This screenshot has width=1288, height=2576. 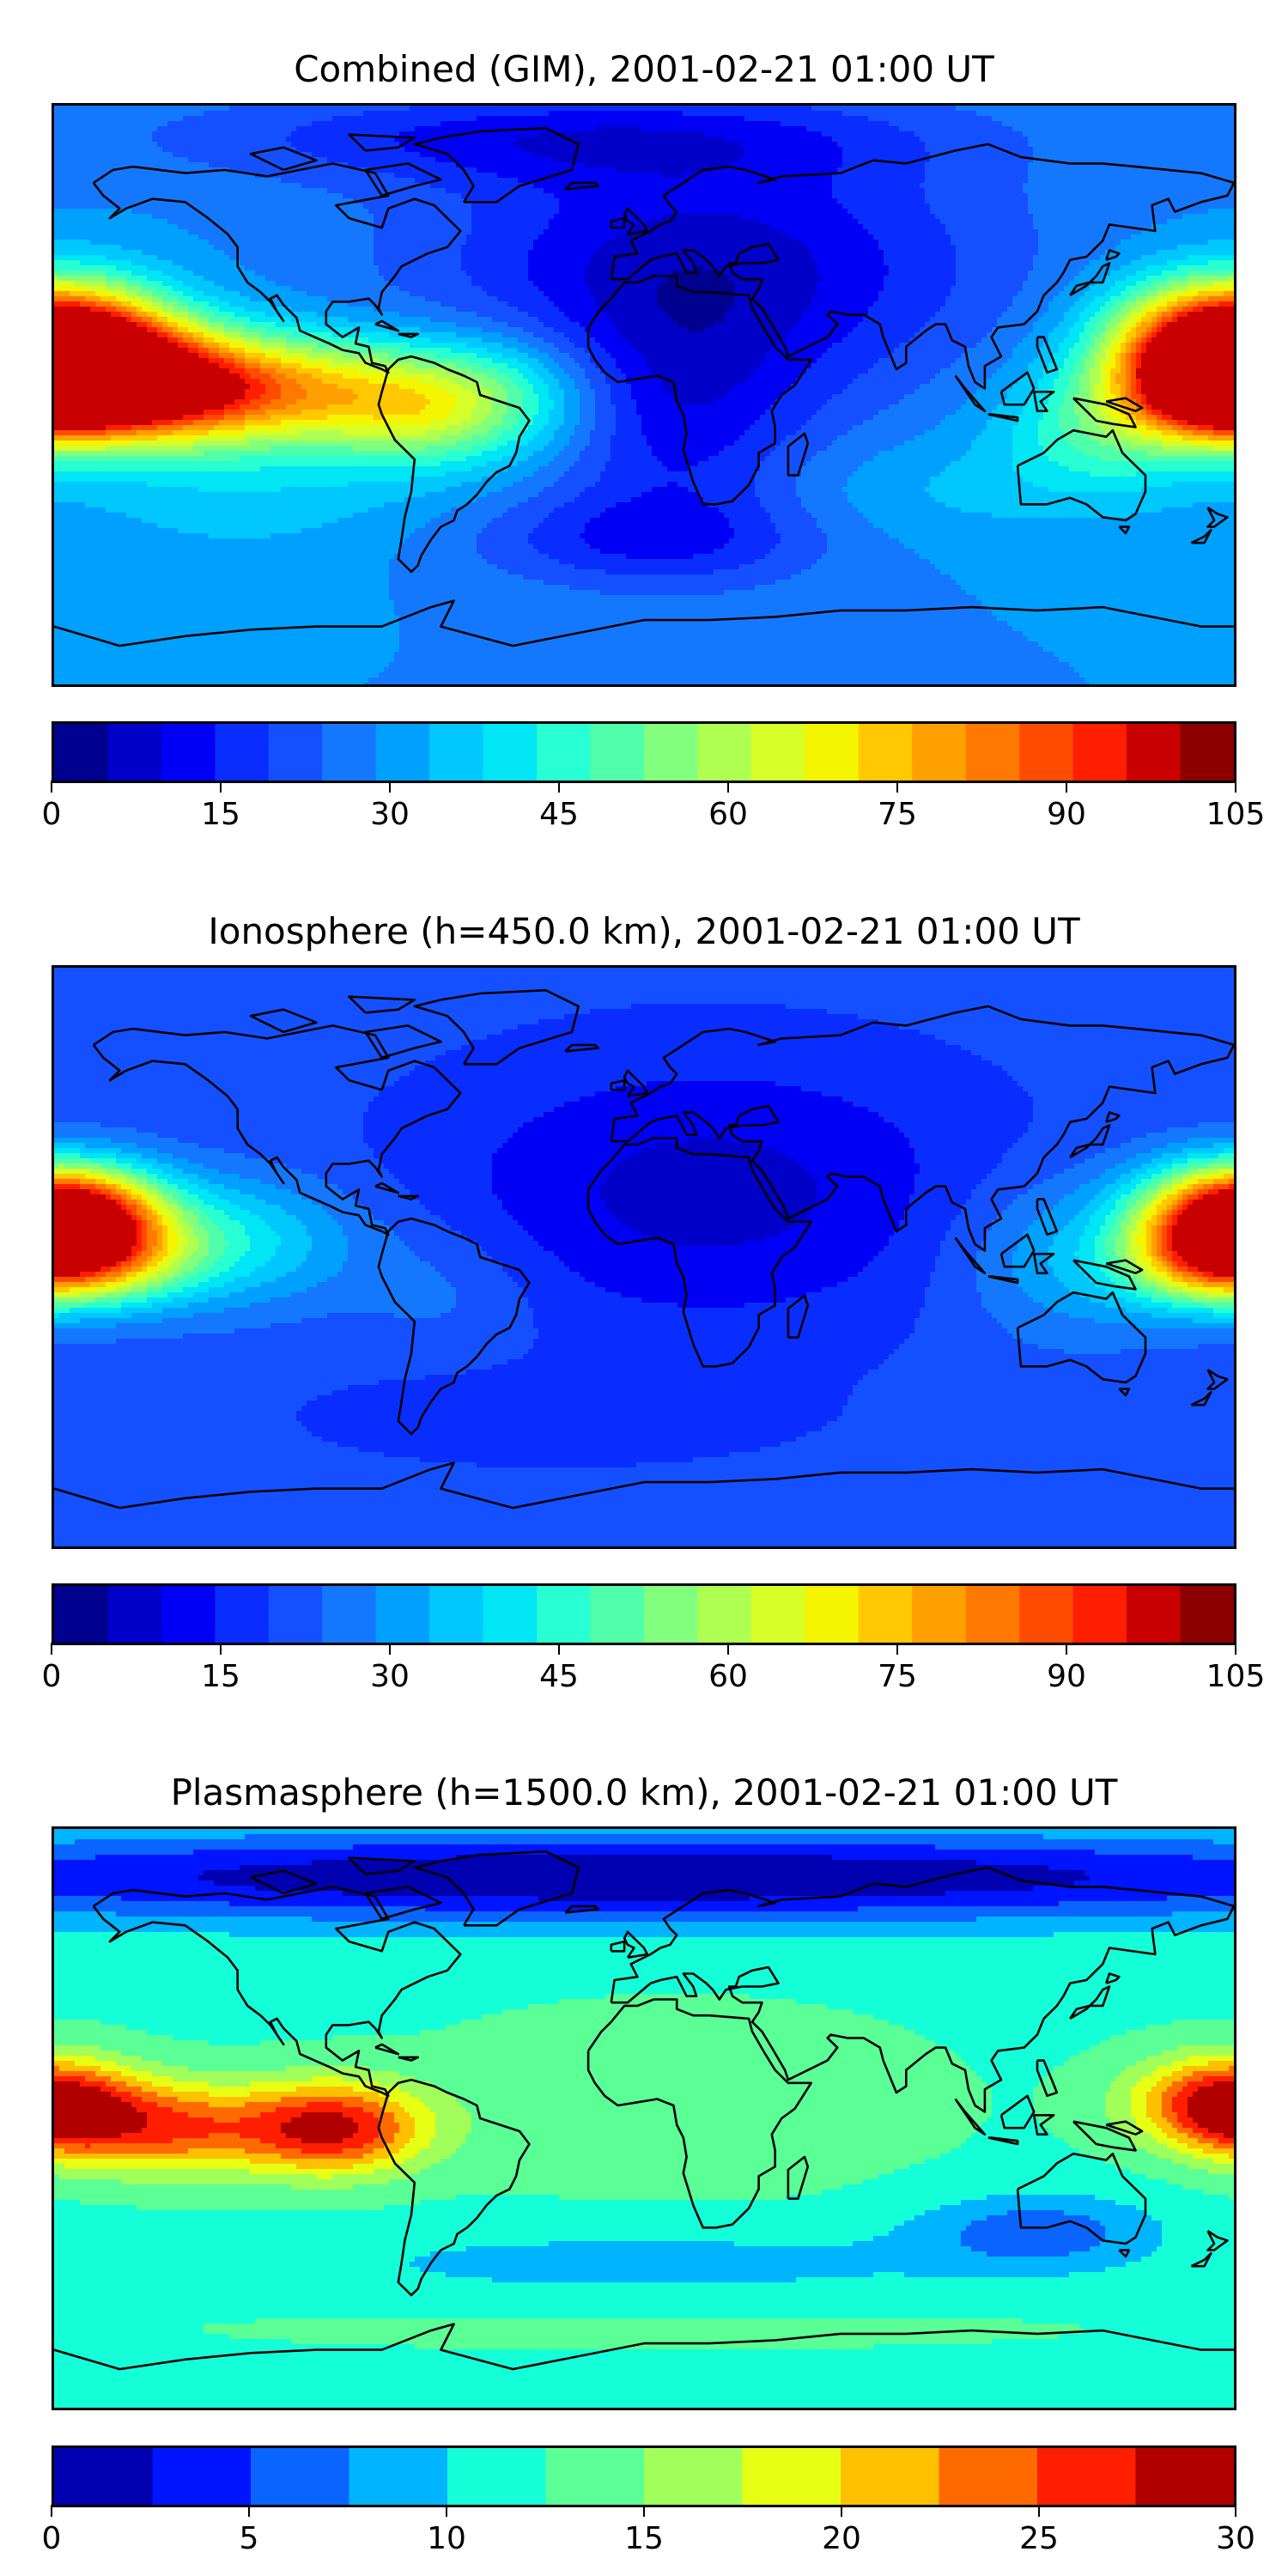 I want to click on combined-tick-label: 90, so click(x=1067, y=814).